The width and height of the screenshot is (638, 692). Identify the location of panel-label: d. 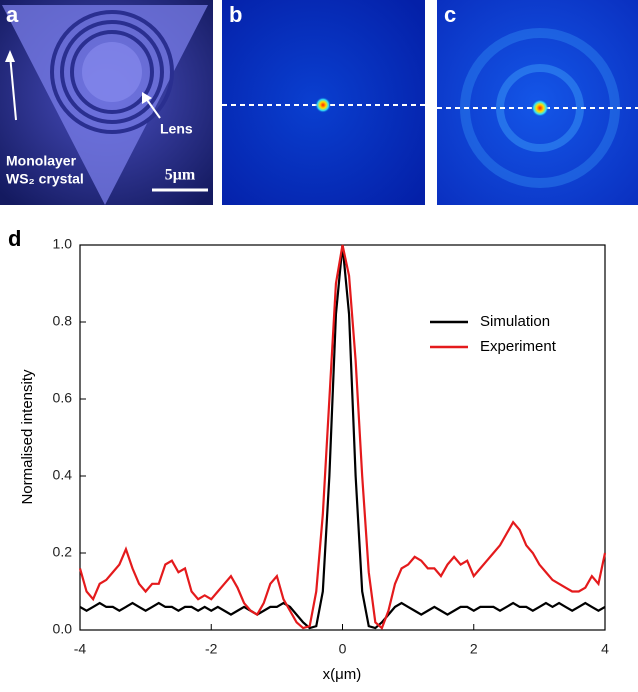
(14, 238).